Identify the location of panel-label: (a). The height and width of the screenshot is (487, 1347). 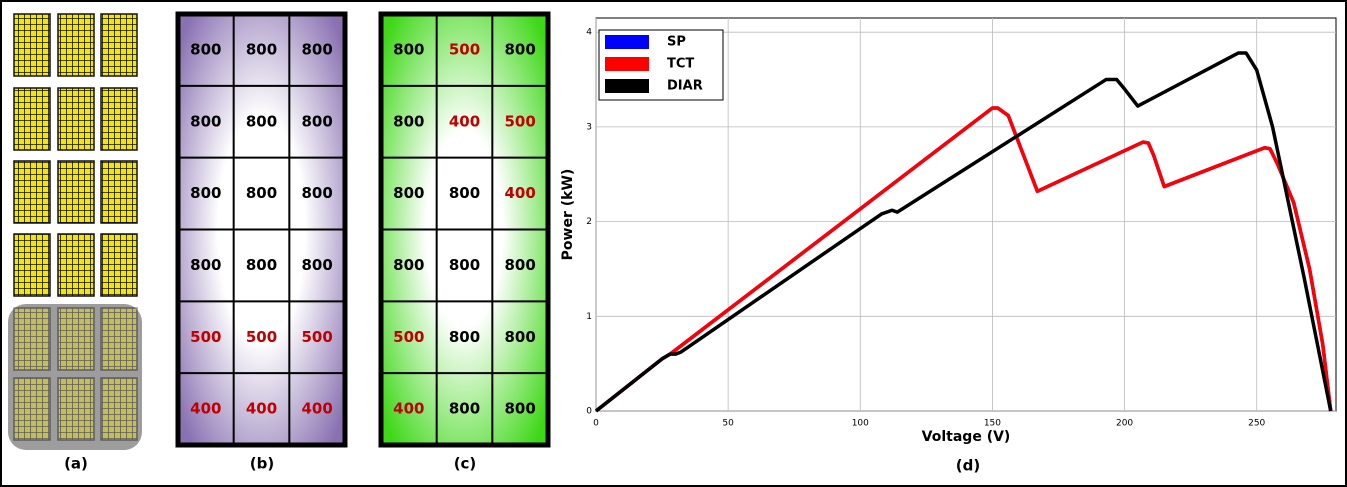
(76, 464).